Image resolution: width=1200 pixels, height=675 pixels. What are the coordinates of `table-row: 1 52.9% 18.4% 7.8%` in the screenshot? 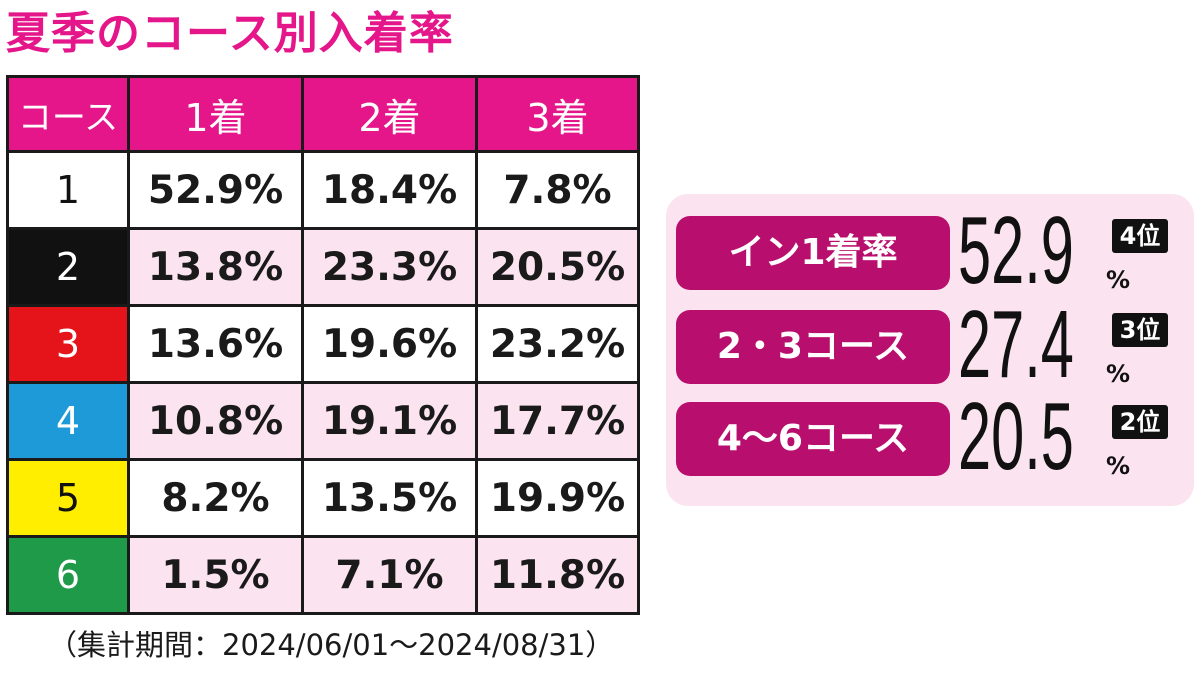 It's located at (323, 190).